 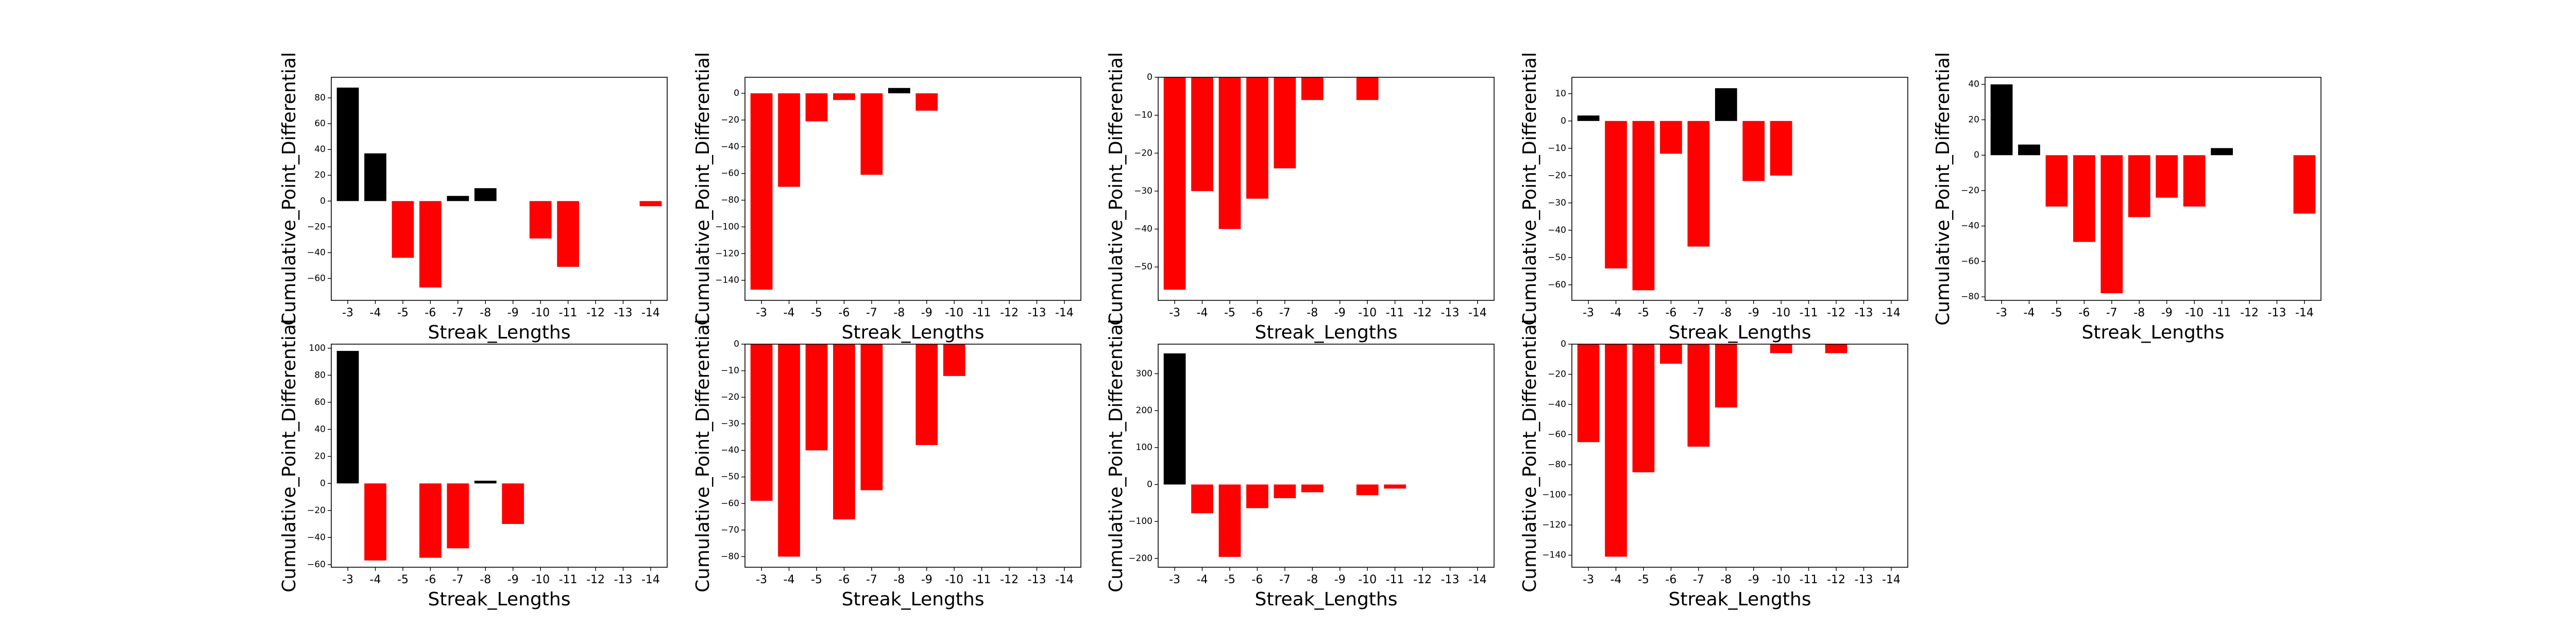 I want to click on y-tick-label: 300, so click(x=1144, y=373).